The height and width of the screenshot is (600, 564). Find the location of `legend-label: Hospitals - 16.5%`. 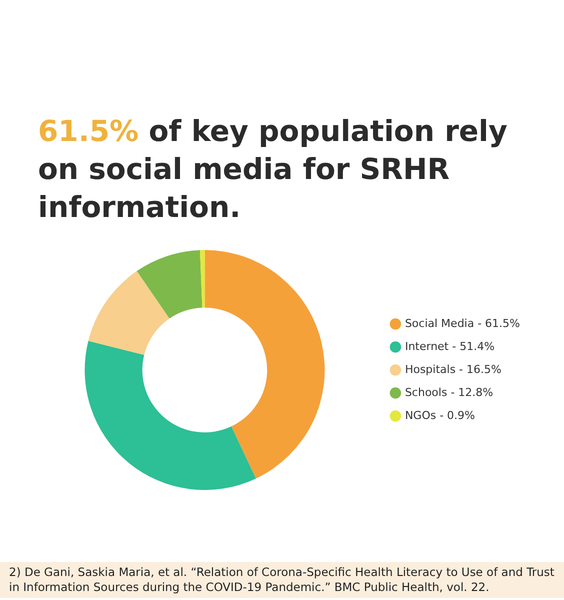

legend-label: Hospitals - 16.5% is located at coordinates (453, 369).